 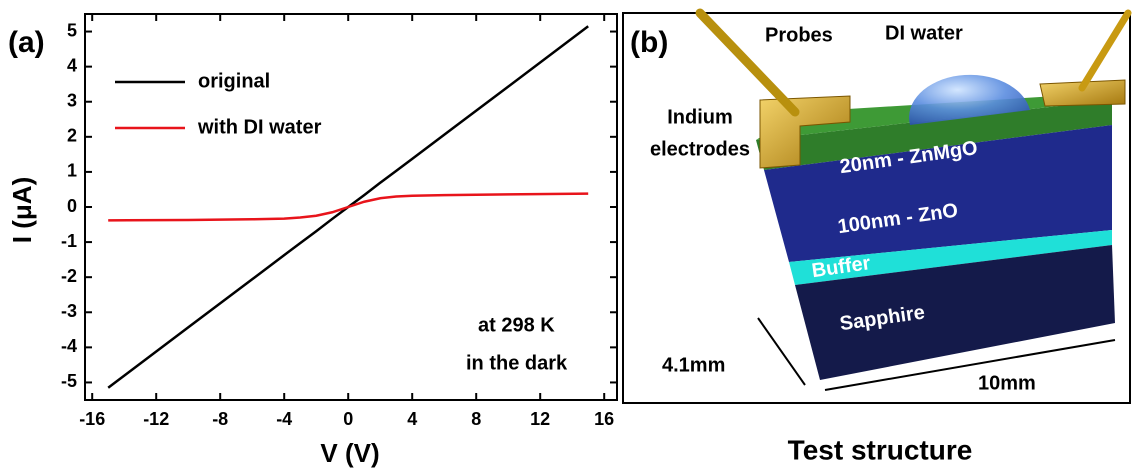 I want to click on x-tick-label: -16, so click(x=92, y=419).